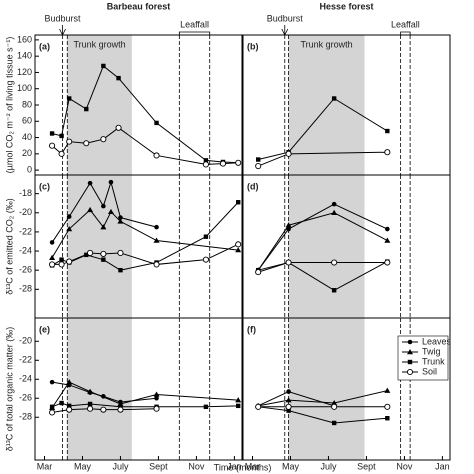 Image resolution: width=474 pixels, height=474 pixels. I want to click on x-tick-label: Mar, so click(253, 466).